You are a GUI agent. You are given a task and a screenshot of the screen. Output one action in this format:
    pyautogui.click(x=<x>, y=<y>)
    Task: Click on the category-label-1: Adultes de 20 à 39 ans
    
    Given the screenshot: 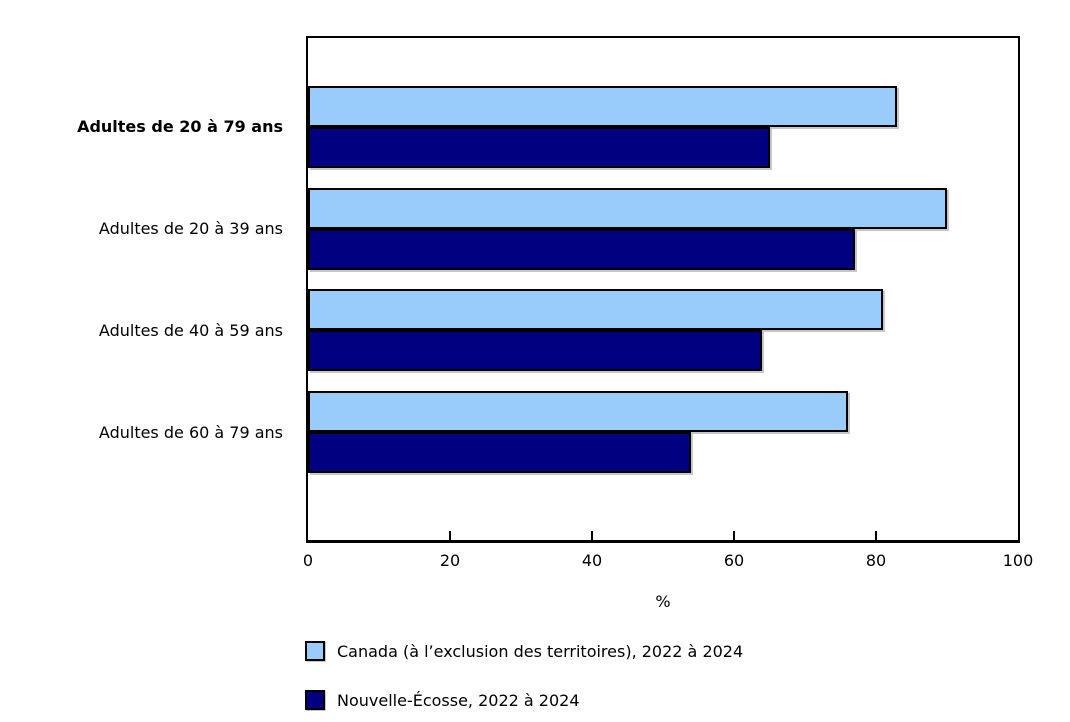 What is the action you would take?
    pyautogui.click(x=190, y=229)
    